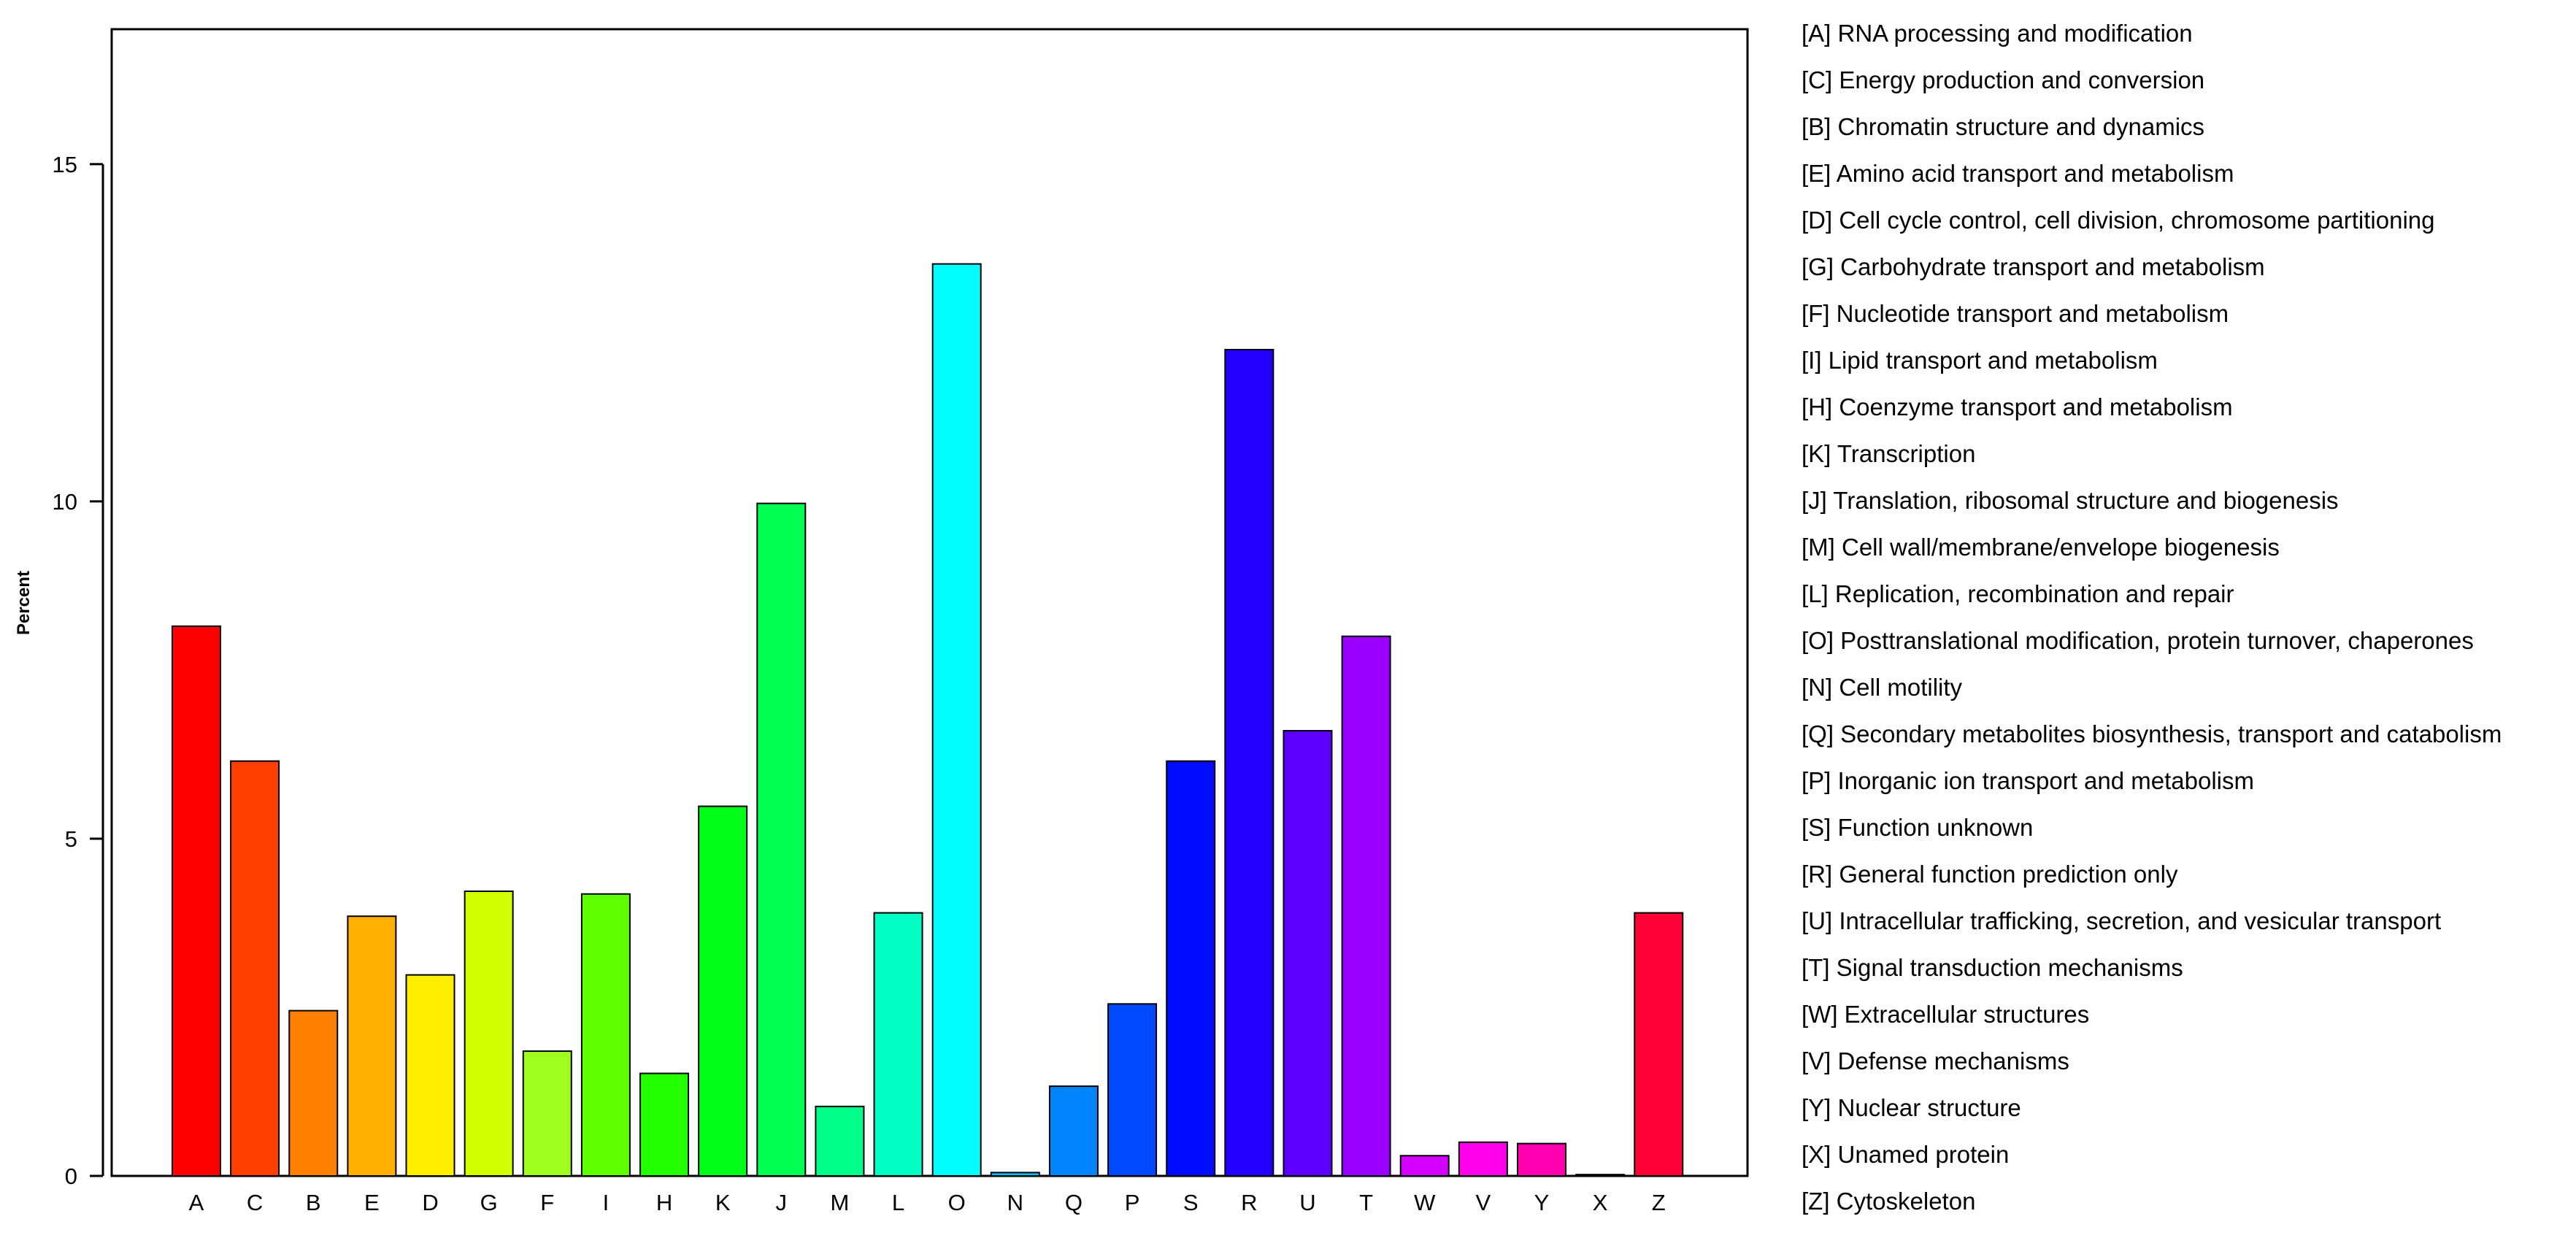 Image resolution: width=2576 pixels, height=1246 pixels. Describe the element at coordinates (489, 1034) in the screenshot. I see `bar-G` at that location.